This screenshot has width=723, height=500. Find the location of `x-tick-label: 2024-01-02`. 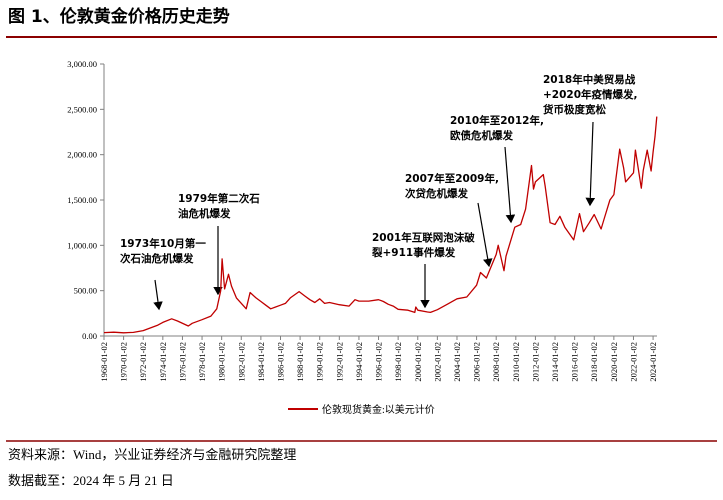

x-tick-label: 2024-01-02 is located at coordinates (653, 362).